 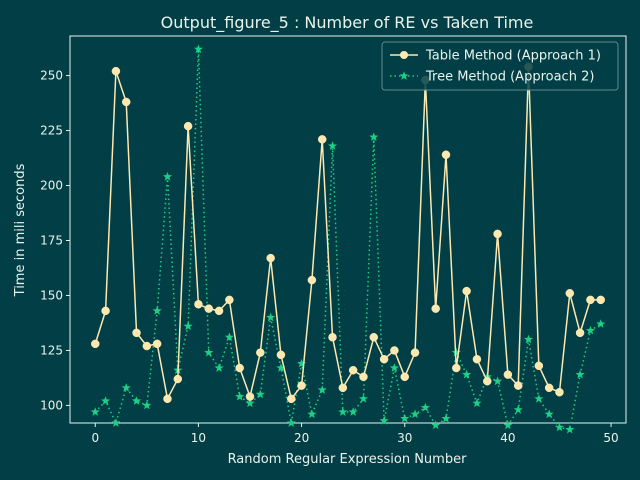 What do you see at coordinates (348, 459) in the screenshot?
I see `x-axis-label: Random Regular Expression Number` at bounding box center [348, 459].